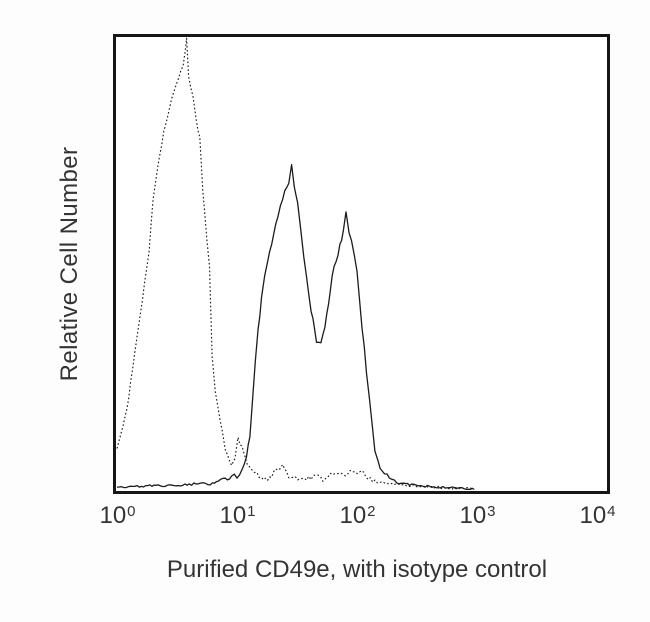 Image resolution: width=650 pixels, height=622 pixels. I want to click on x-tick-label-1e2: 102, so click(357, 515).